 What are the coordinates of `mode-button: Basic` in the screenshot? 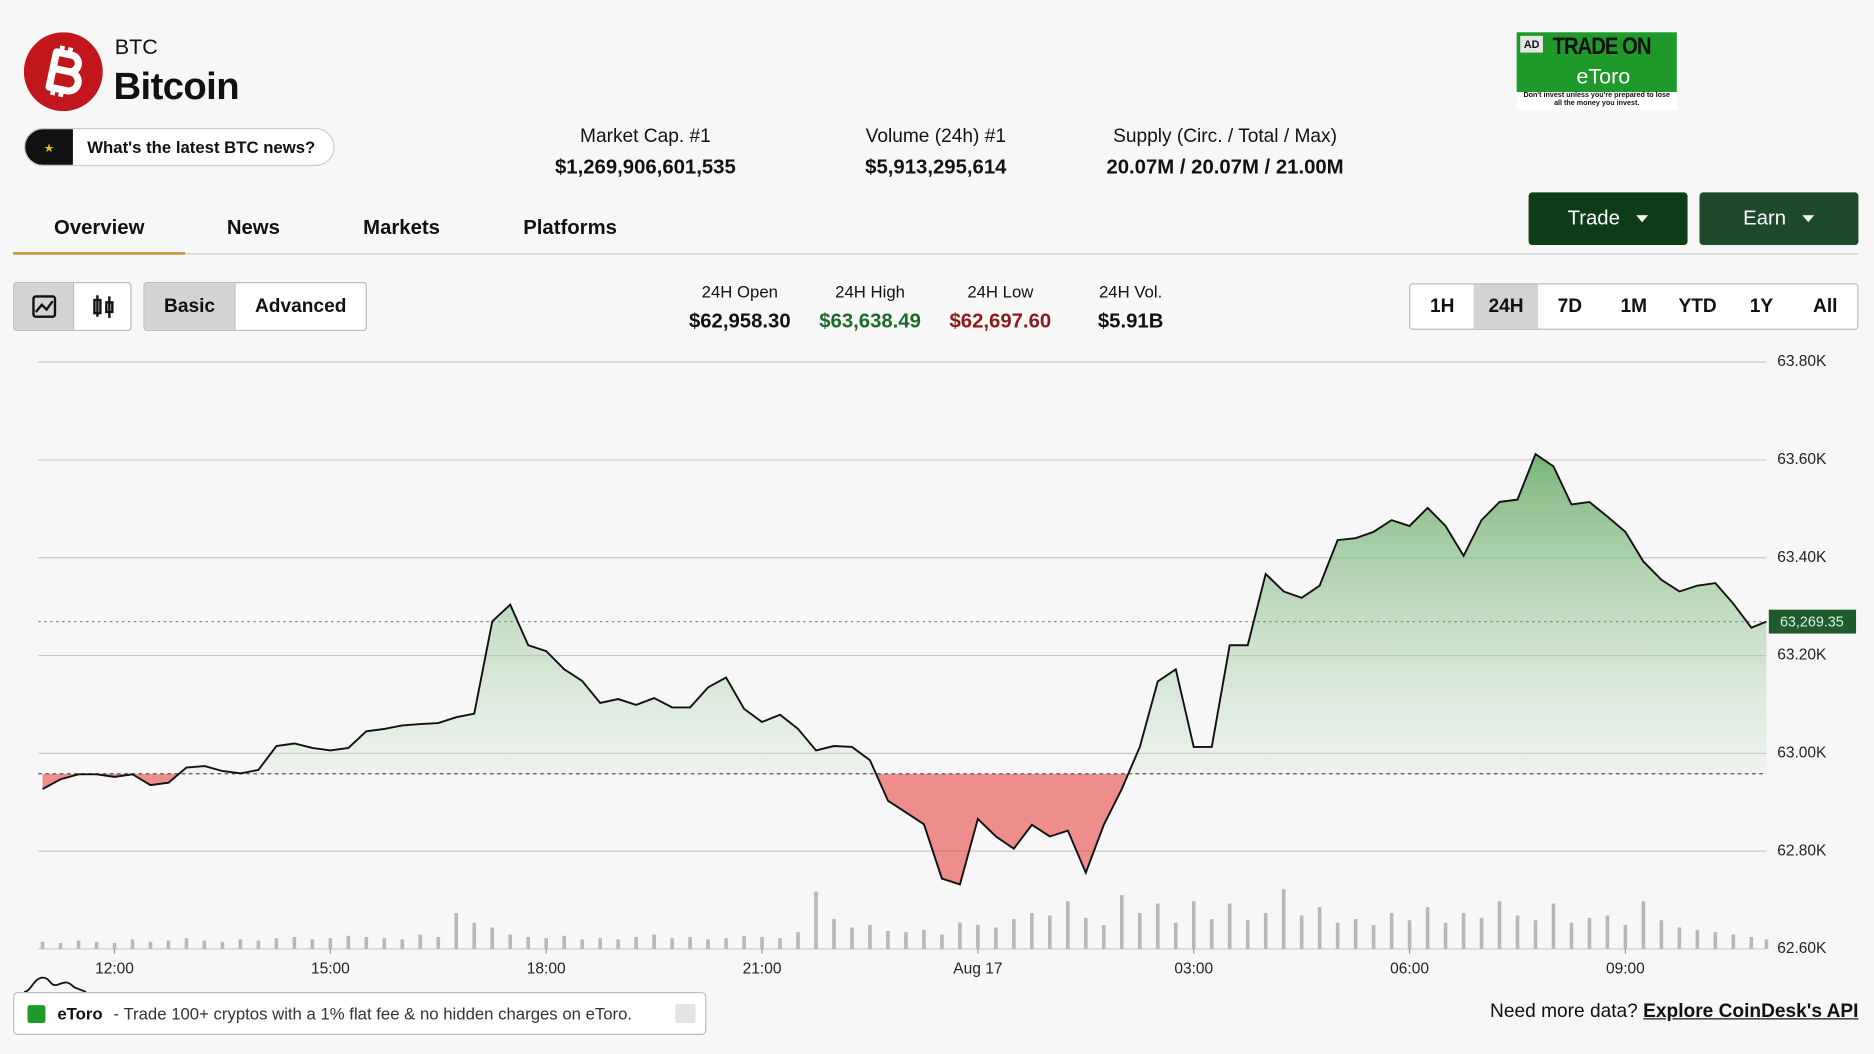 It's located at (189, 306).